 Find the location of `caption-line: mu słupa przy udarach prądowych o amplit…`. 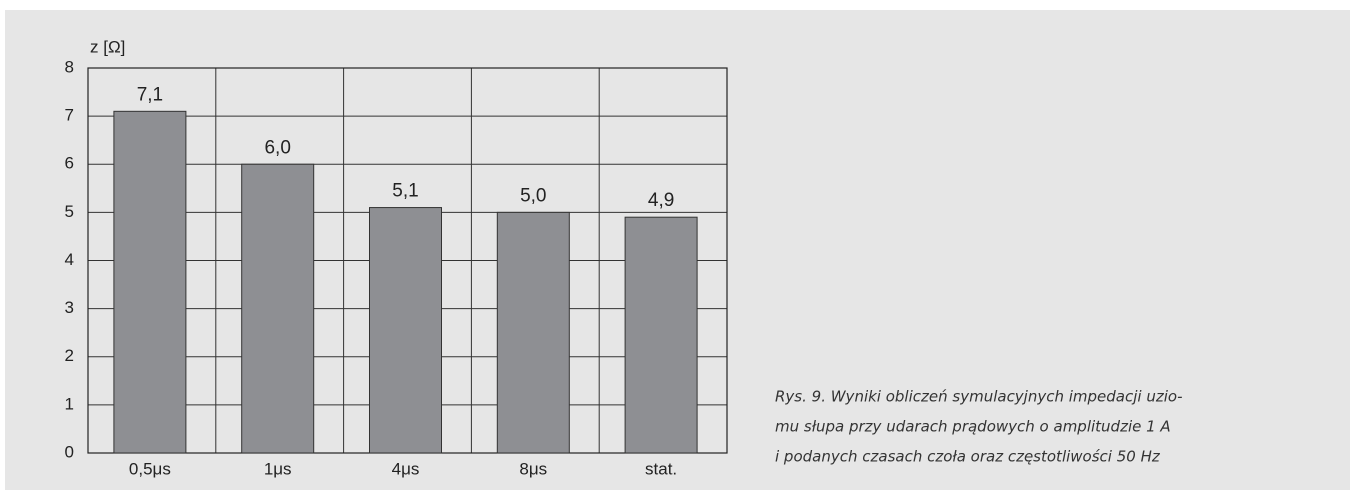

caption-line: mu słupa przy udarach prądowych o amplit… is located at coordinates (973, 427).